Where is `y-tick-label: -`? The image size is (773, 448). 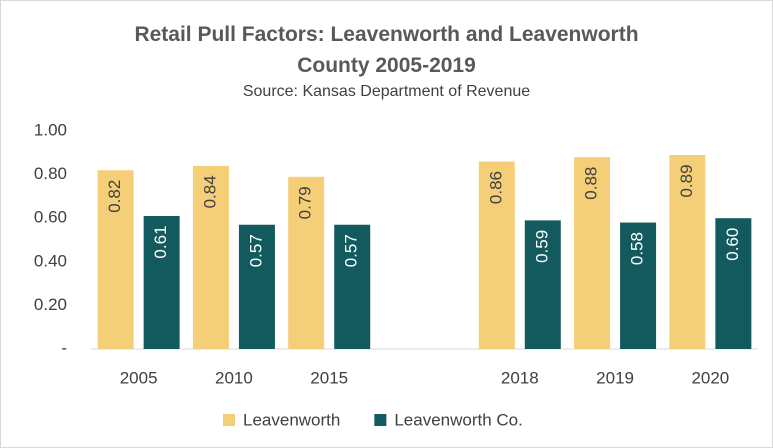
y-tick-label: - is located at coordinates (64, 347).